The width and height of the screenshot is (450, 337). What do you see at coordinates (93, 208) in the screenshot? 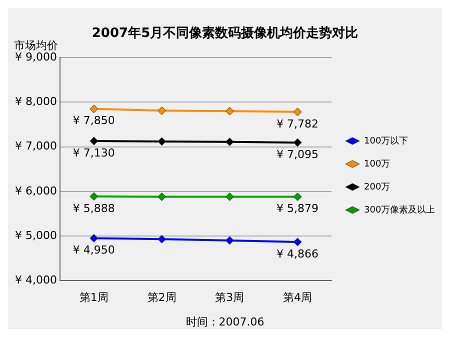
I see `data-label: ¥ 5,888` at bounding box center [93, 208].